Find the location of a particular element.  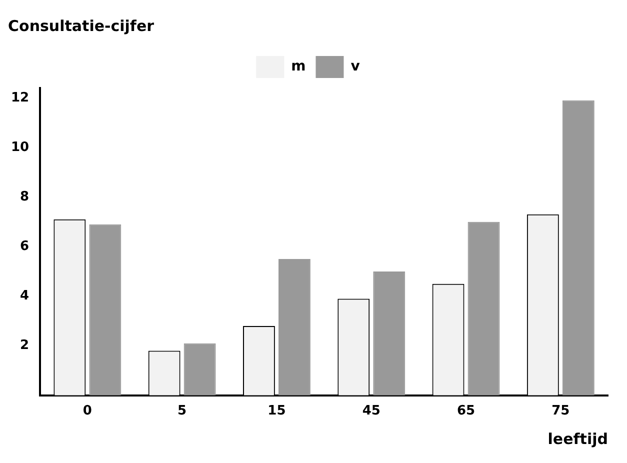

x-tick-label: 65 is located at coordinates (466, 411).